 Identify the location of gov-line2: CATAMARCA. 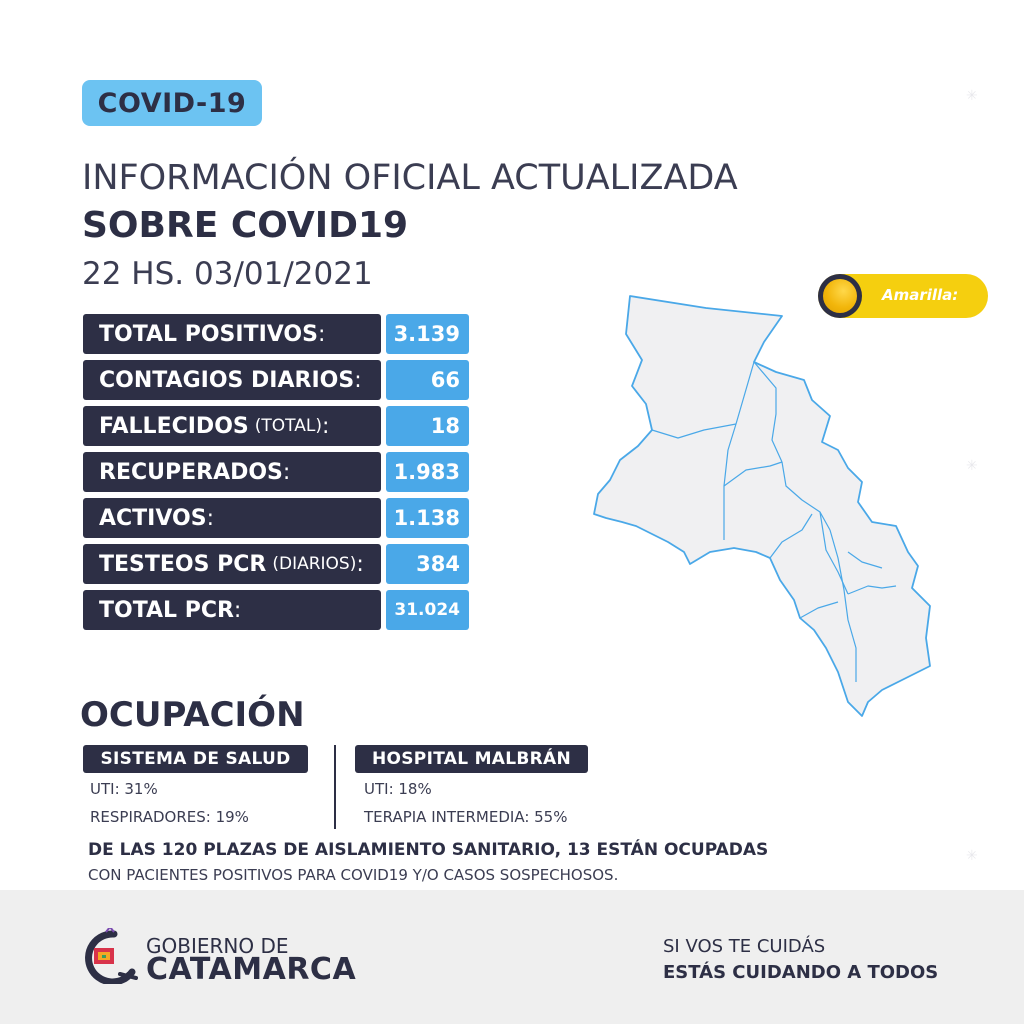
(251, 969).